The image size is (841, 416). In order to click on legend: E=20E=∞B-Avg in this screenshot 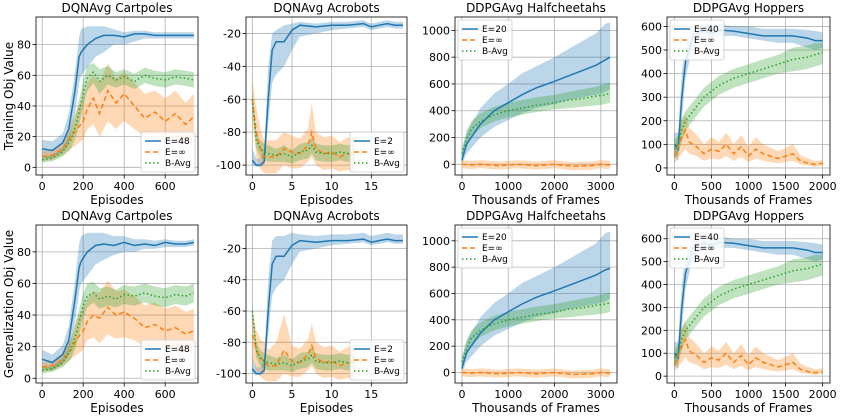, I will do `click(485, 248)`.